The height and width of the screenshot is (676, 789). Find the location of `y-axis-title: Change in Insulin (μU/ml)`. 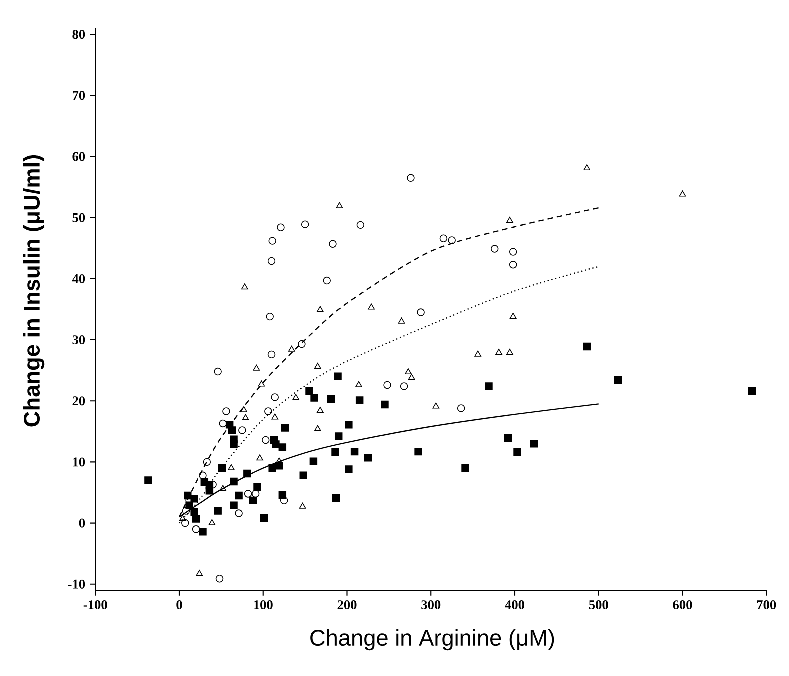

y-axis-title: Change in Insulin (μU/ml) is located at coordinates (34, 291).